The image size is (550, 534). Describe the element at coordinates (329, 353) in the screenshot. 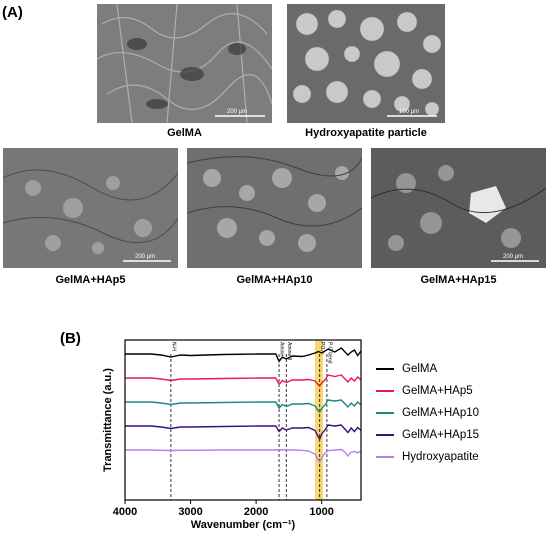

I see `annotation-label: P-O bend` at that location.